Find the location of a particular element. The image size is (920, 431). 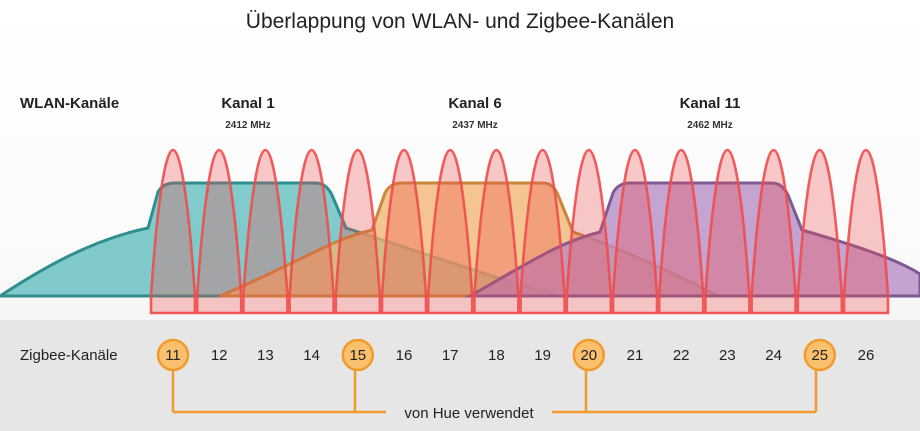

zigbee-channel-22: 22 is located at coordinates (681, 355).